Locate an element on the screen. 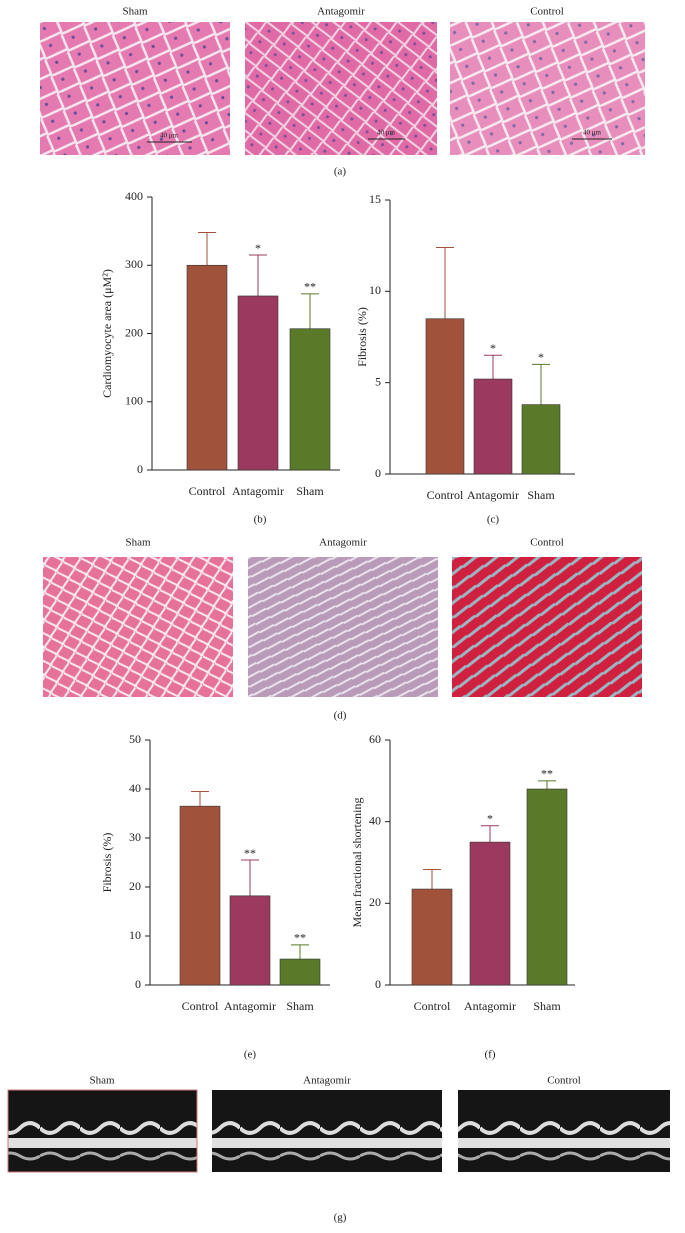 Image resolution: width=685 pixels, height=1233 pixels. panel-label: (f) is located at coordinates (490, 1055).